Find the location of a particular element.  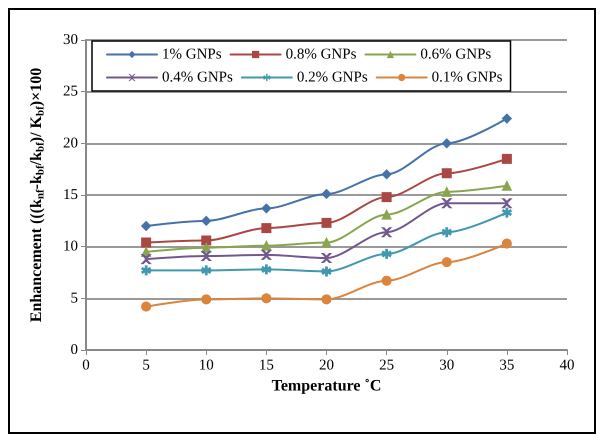

legend-label: 0.1% GNPs is located at coordinates (467, 78).